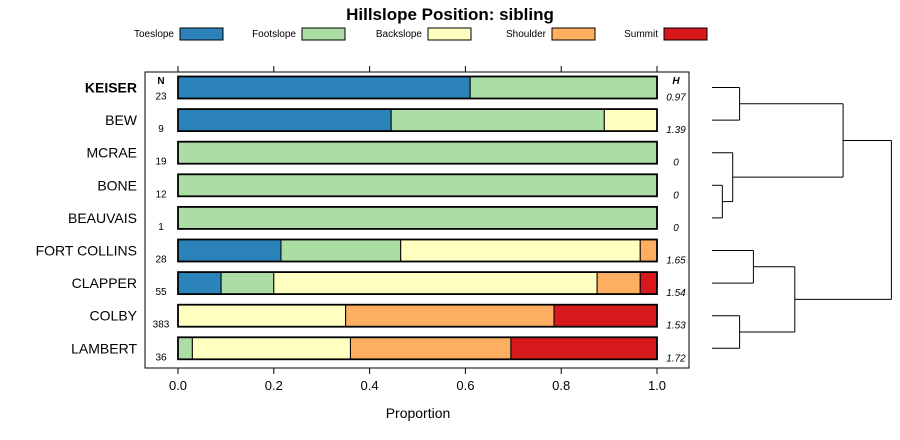 This screenshot has height=440, width=900. Describe the element at coordinates (102, 218) in the screenshot. I see `row-label: BEAUVAIS` at that location.